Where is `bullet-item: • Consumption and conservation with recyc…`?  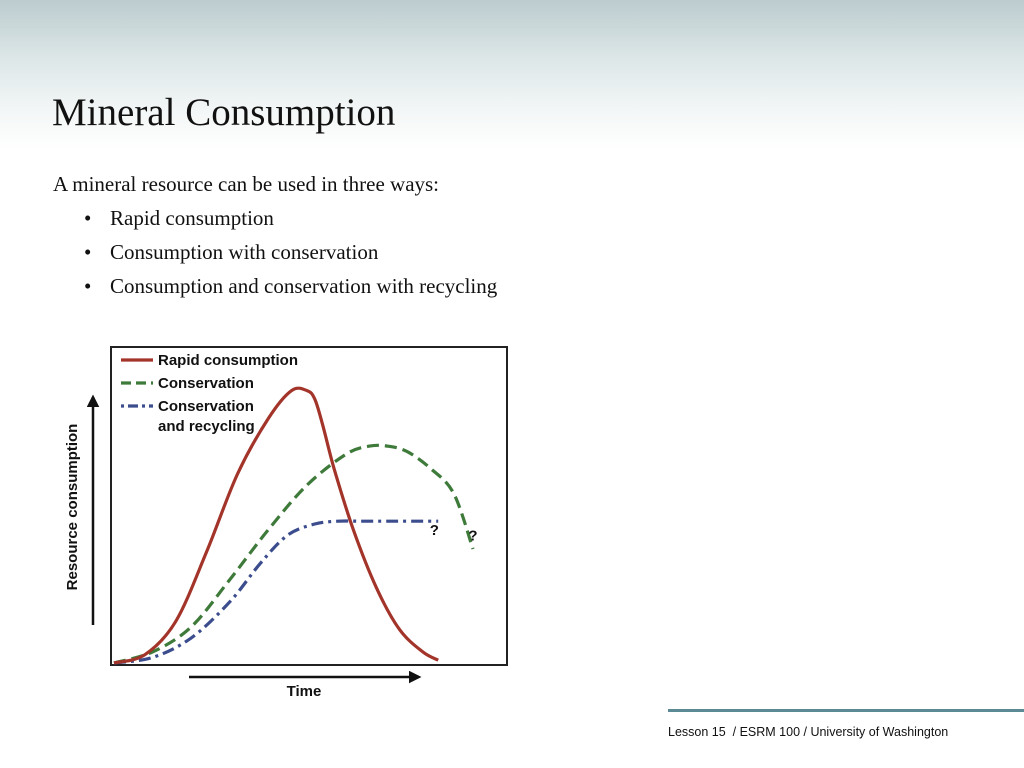 bullet-item: • Consumption and conservation with recyc… is located at coordinates (290, 290).